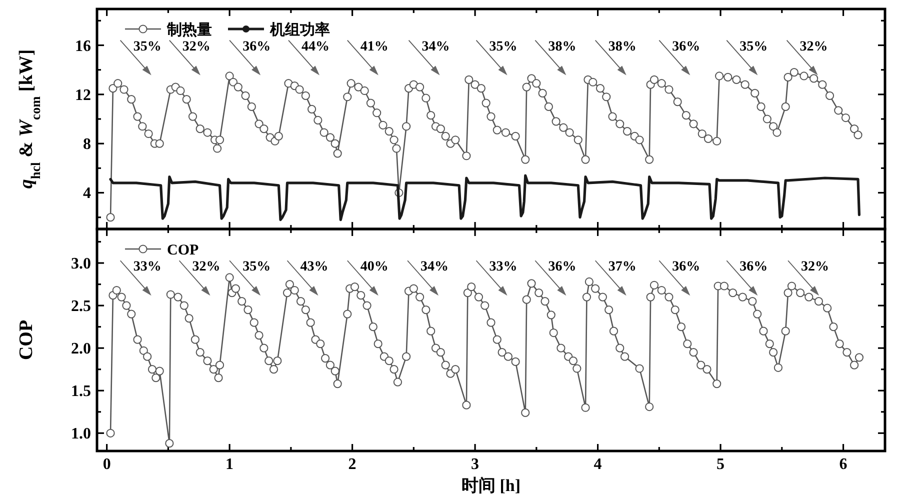  Describe the element at coordinates (475, 464) in the screenshot. I see `x-tick-label: 3` at that location.